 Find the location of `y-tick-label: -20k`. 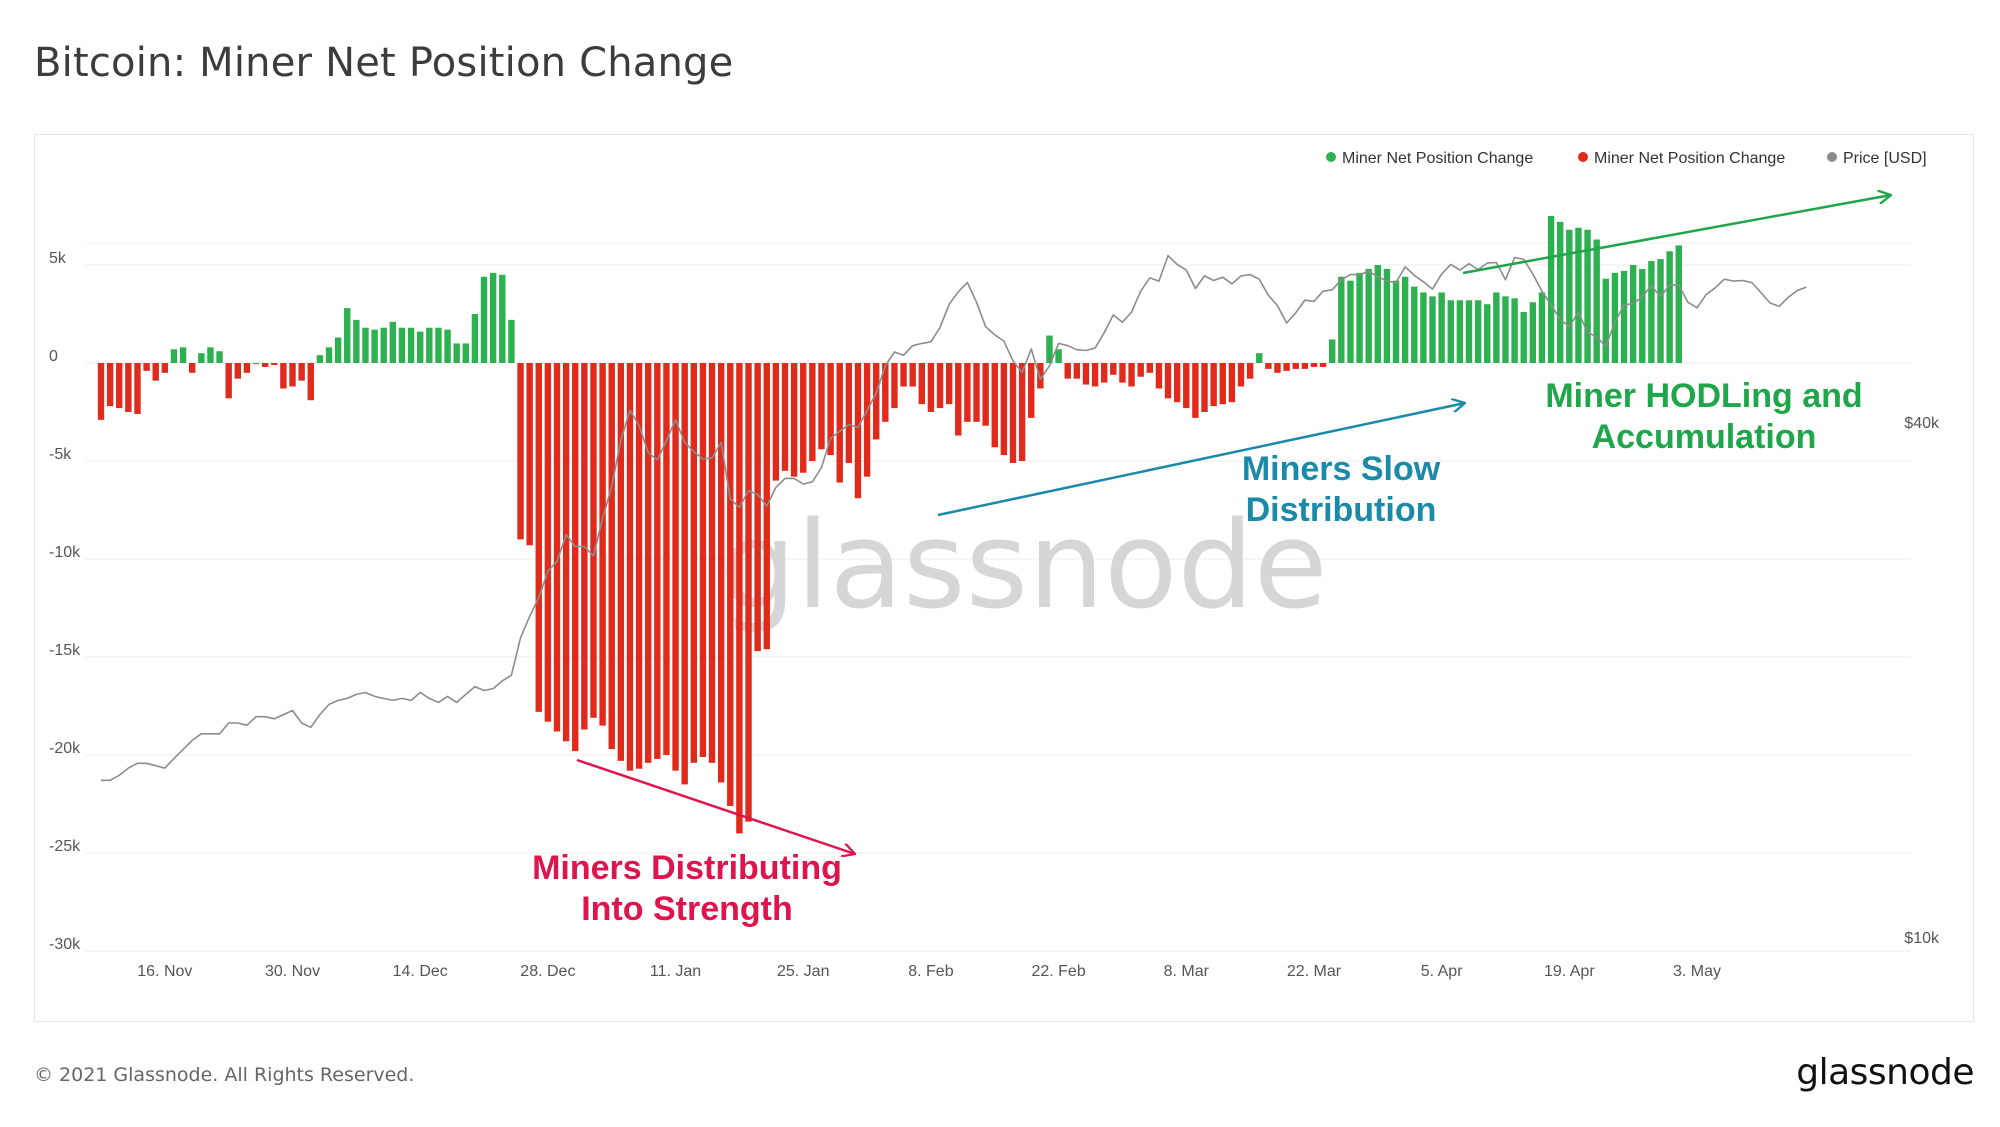

y-tick-label: -20k is located at coordinates (65, 748).